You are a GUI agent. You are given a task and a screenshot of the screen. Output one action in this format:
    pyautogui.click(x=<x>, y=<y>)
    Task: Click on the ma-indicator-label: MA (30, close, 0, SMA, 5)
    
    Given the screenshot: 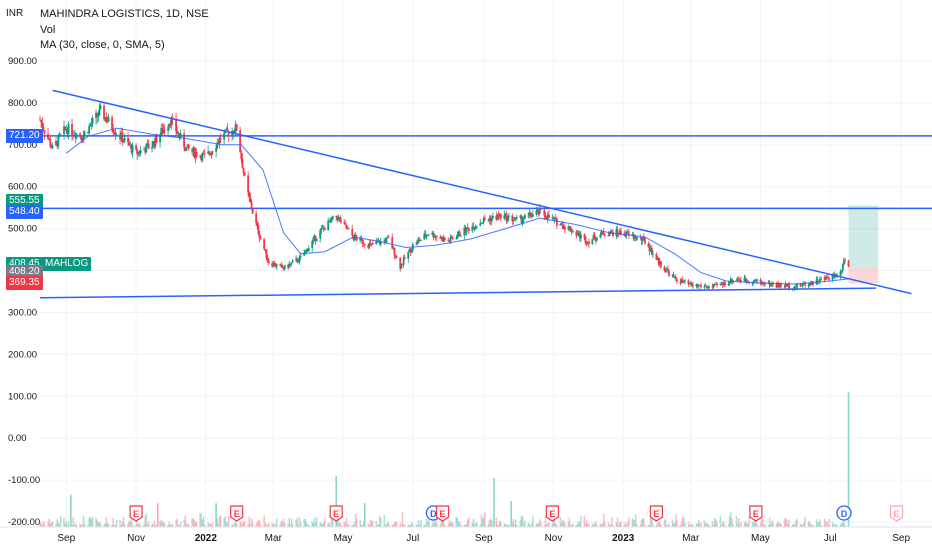 What is the action you would take?
    pyautogui.click(x=102, y=45)
    